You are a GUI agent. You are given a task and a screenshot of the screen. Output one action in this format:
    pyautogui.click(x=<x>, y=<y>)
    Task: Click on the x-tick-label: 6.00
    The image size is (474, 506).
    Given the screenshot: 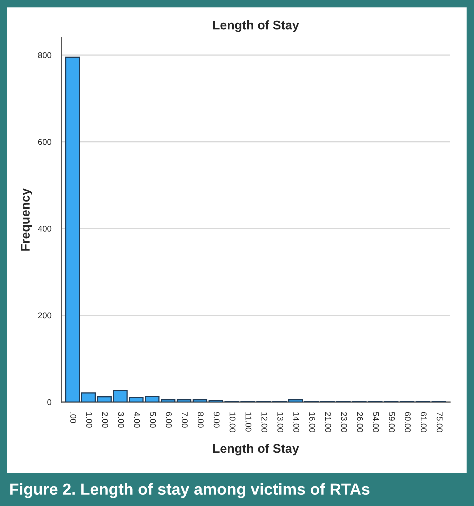 What is the action you would take?
    pyautogui.click(x=169, y=420)
    